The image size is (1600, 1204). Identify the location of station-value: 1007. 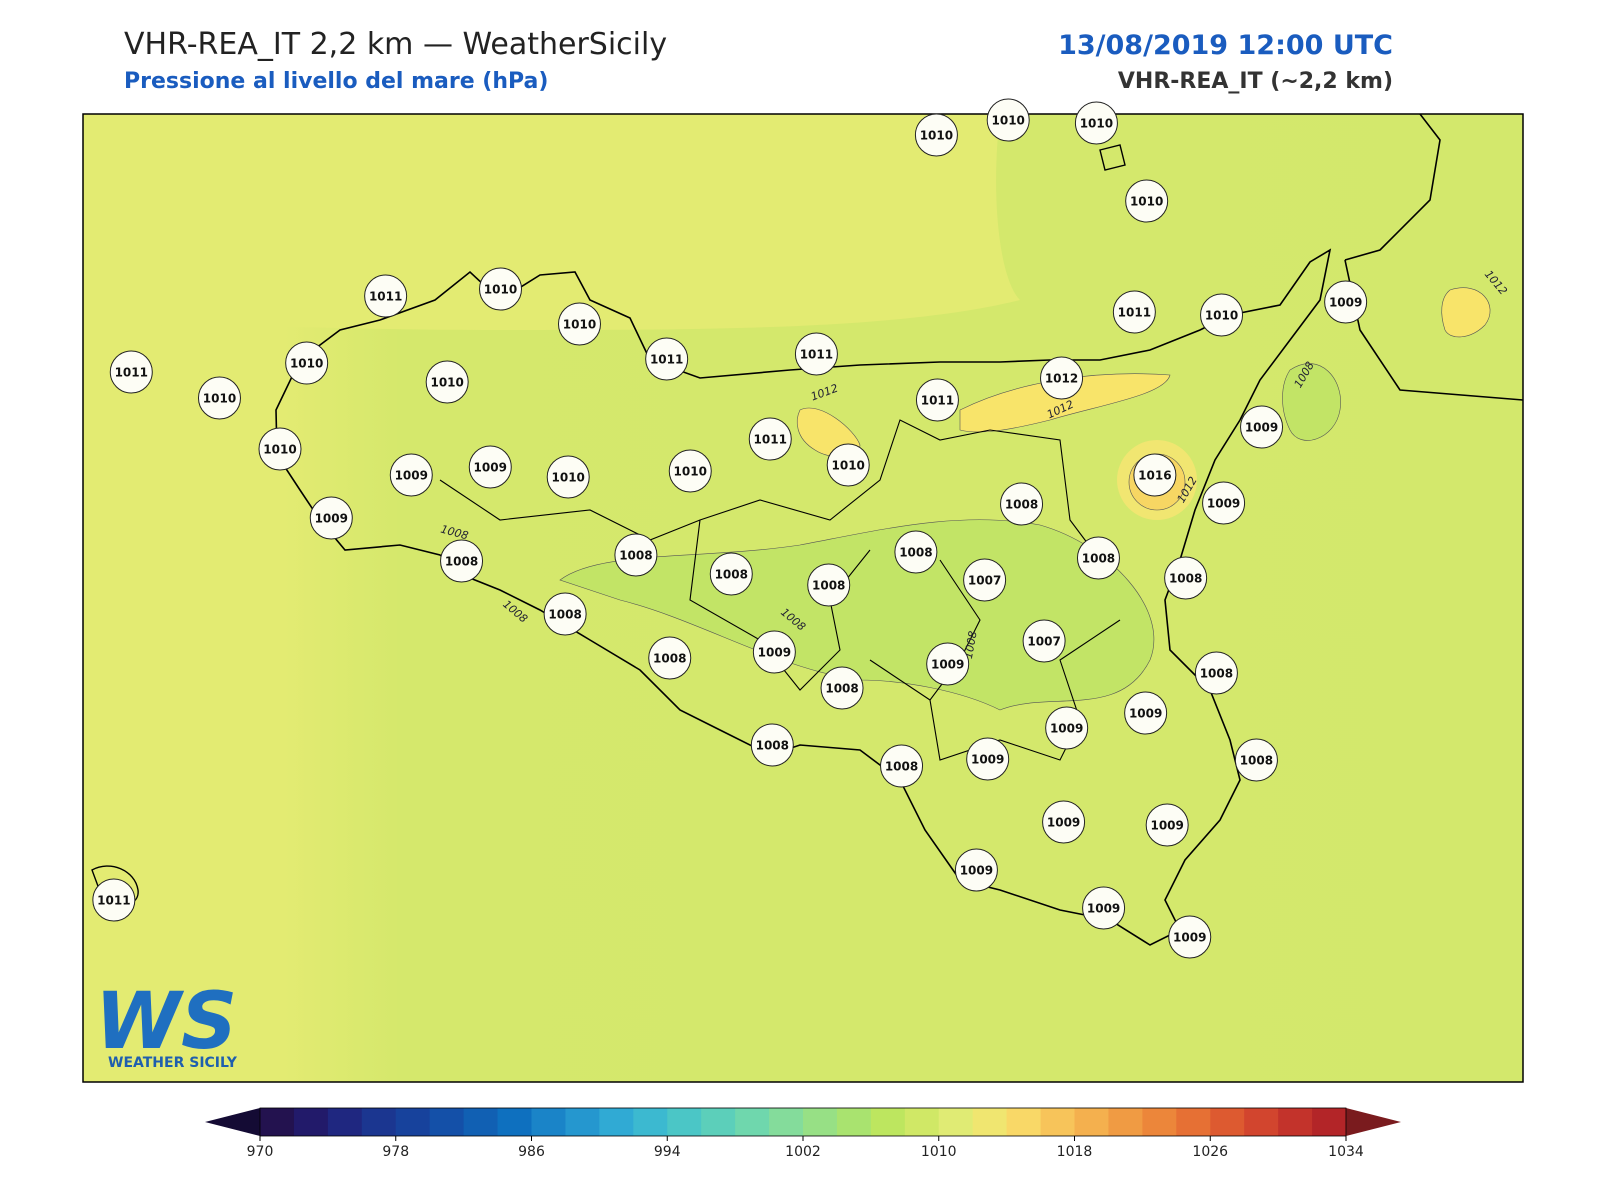
(1043, 642).